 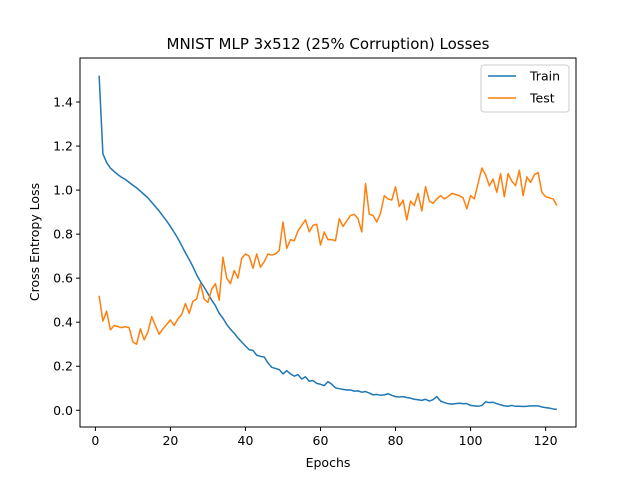 I want to click on y-axis-label: Cross Entropy Loss, so click(x=34, y=242).